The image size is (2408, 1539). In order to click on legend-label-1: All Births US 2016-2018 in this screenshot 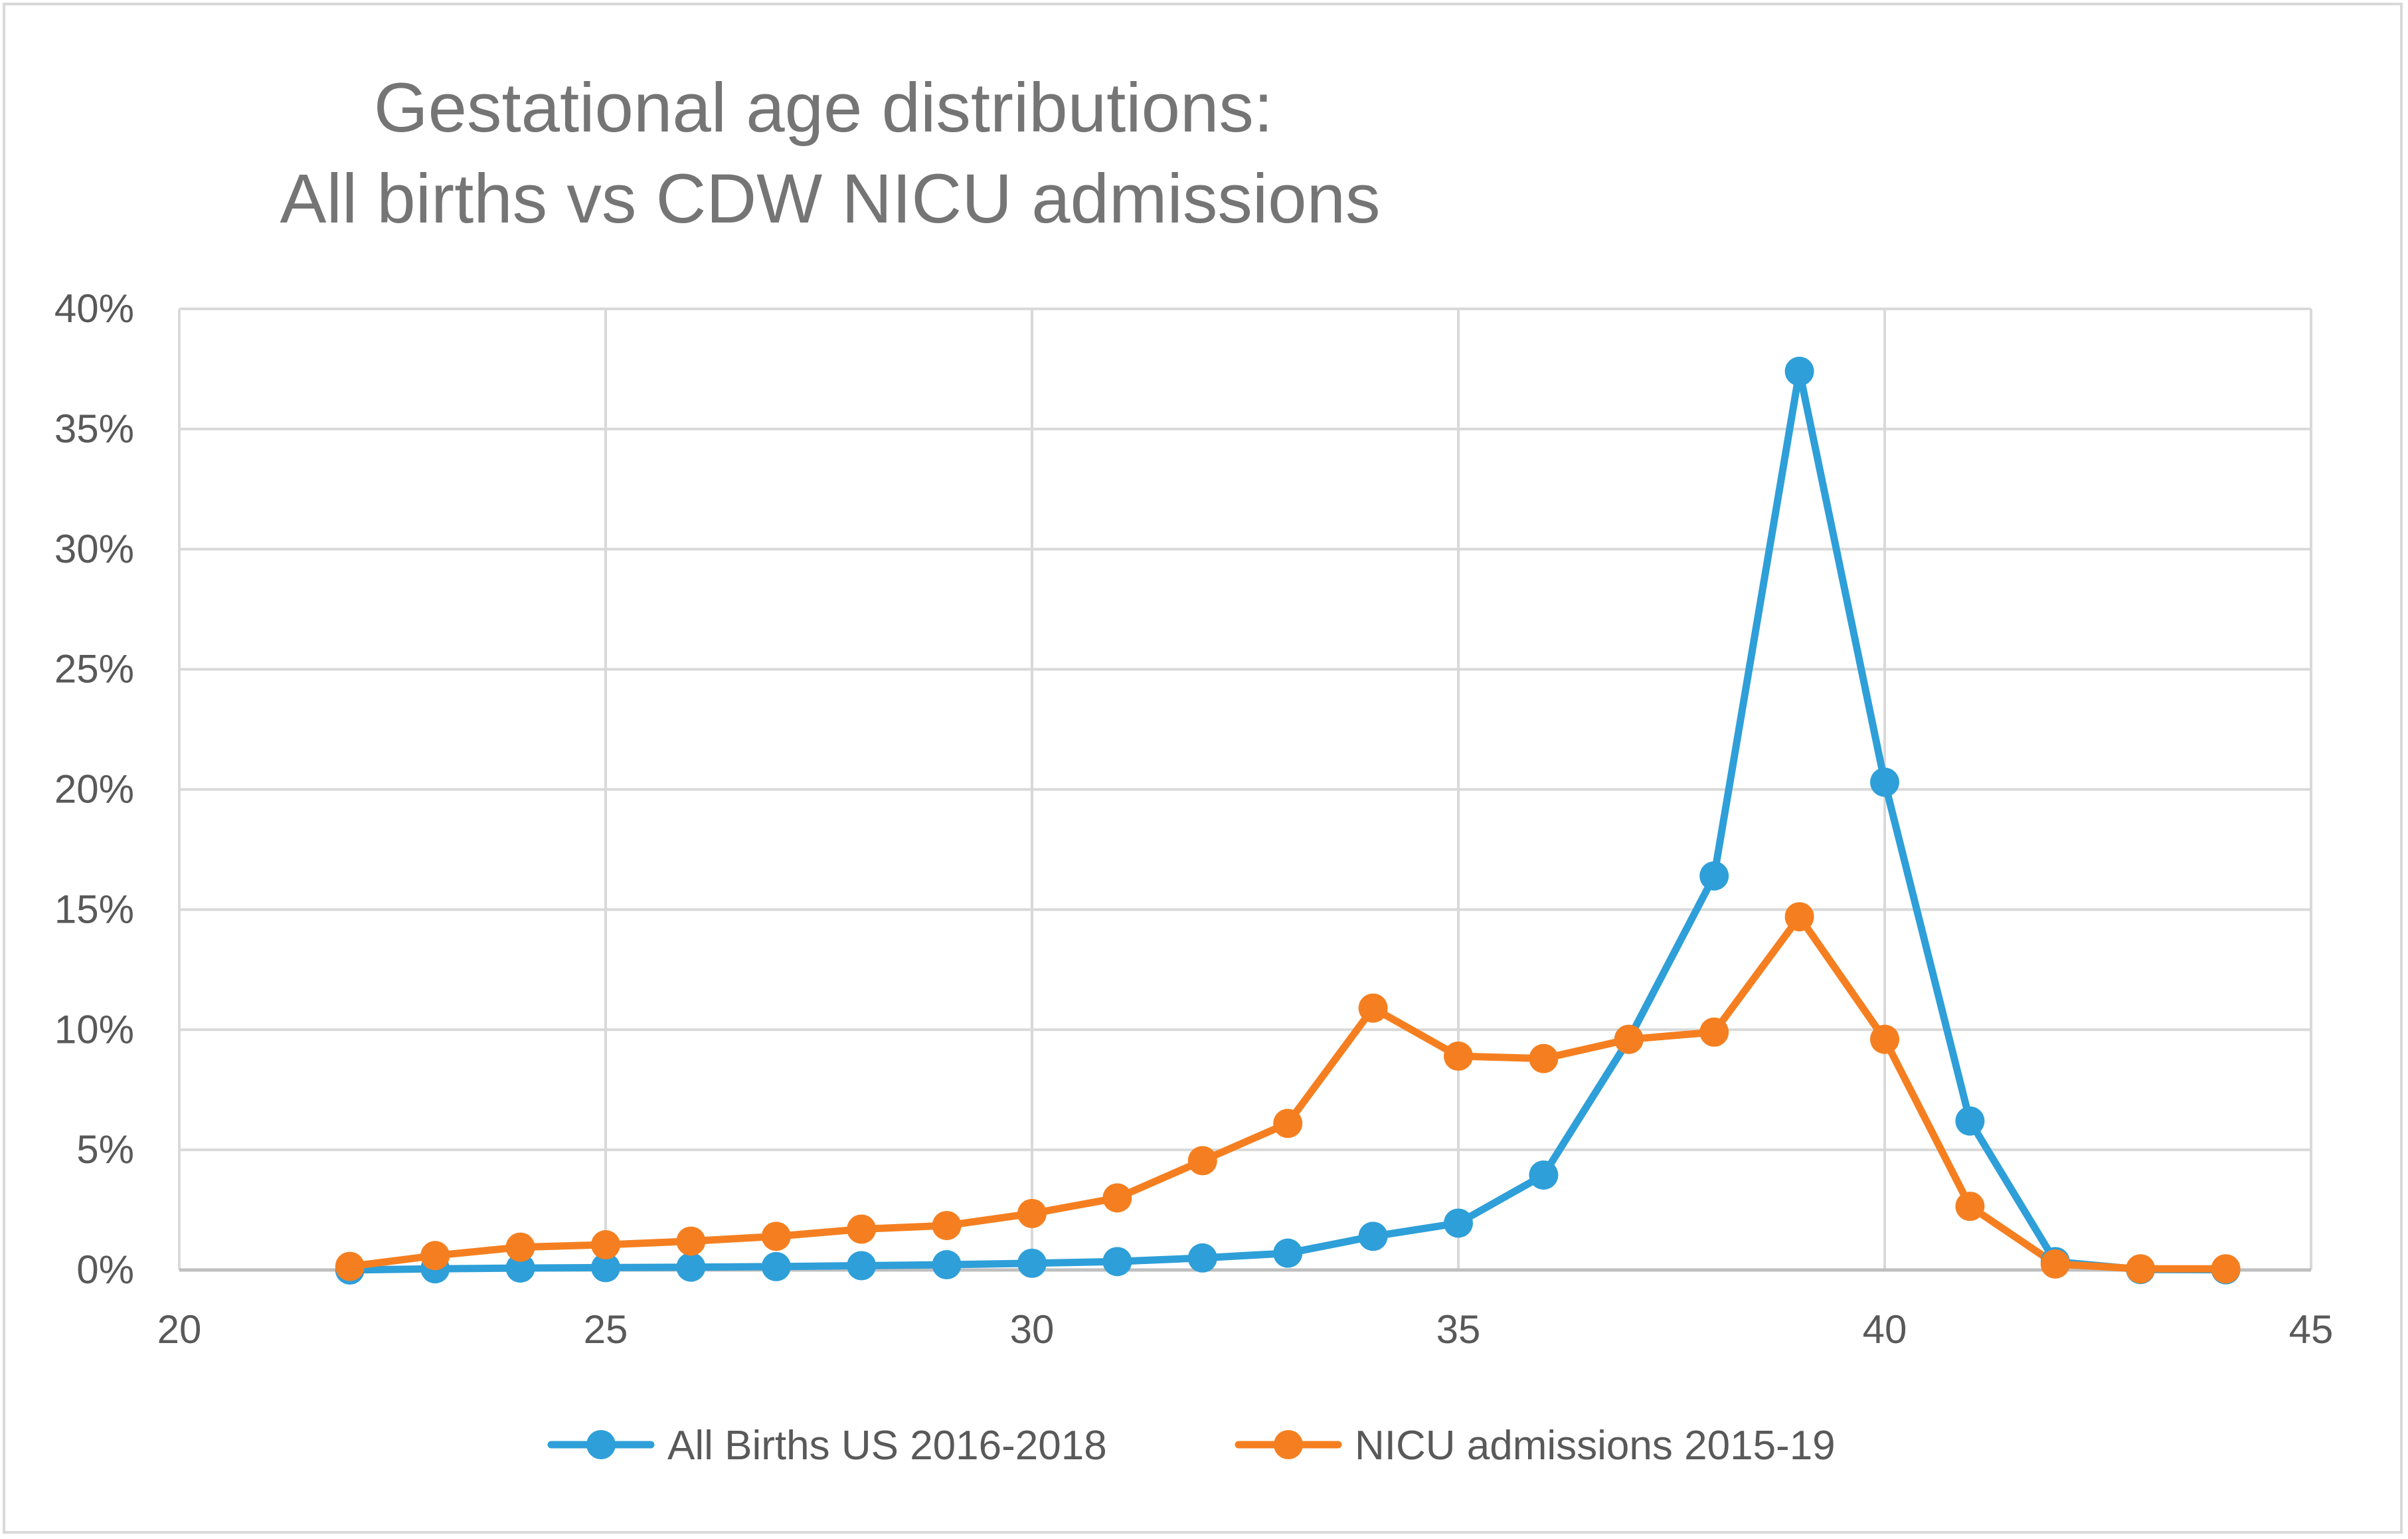, I will do `click(887, 1446)`.